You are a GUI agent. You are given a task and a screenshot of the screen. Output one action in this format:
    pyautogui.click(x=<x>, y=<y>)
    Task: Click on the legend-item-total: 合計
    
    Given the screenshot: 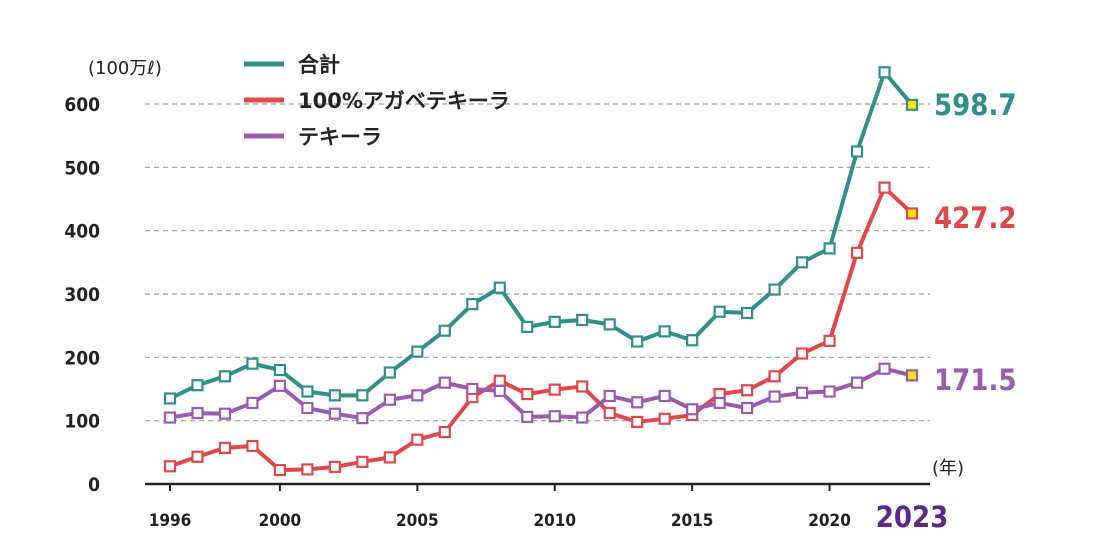 What is the action you would take?
    pyautogui.click(x=292, y=65)
    